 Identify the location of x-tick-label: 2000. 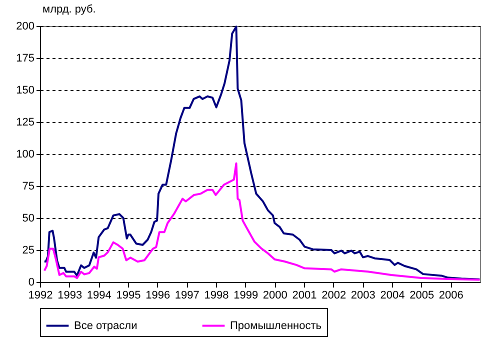
(275, 296).